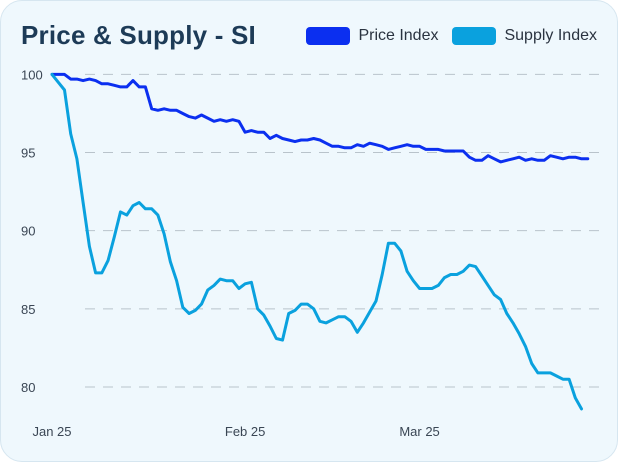 The image size is (618, 462). What do you see at coordinates (28, 387) in the screenshot?
I see `y-tick-label: 80` at bounding box center [28, 387].